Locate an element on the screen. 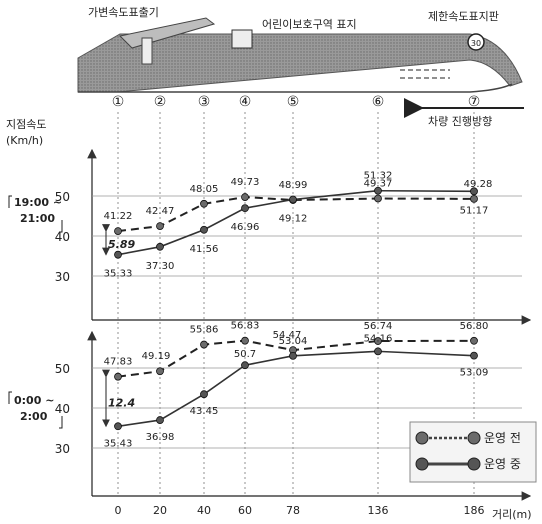 The height and width of the screenshot is (524, 542). data-label-before-0: 47.83 is located at coordinates (118, 362).